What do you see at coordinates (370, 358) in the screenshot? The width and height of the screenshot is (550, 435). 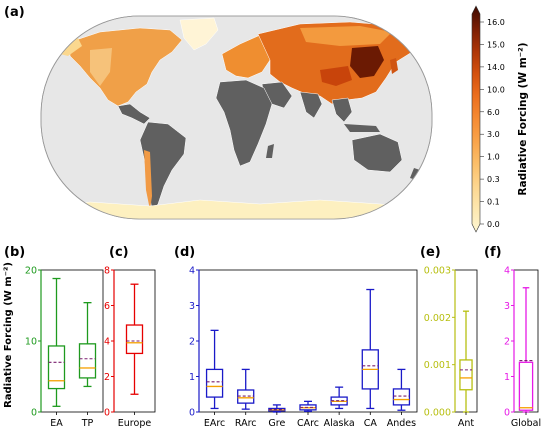 I see `box-CA: CA` at bounding box center [370, 358].